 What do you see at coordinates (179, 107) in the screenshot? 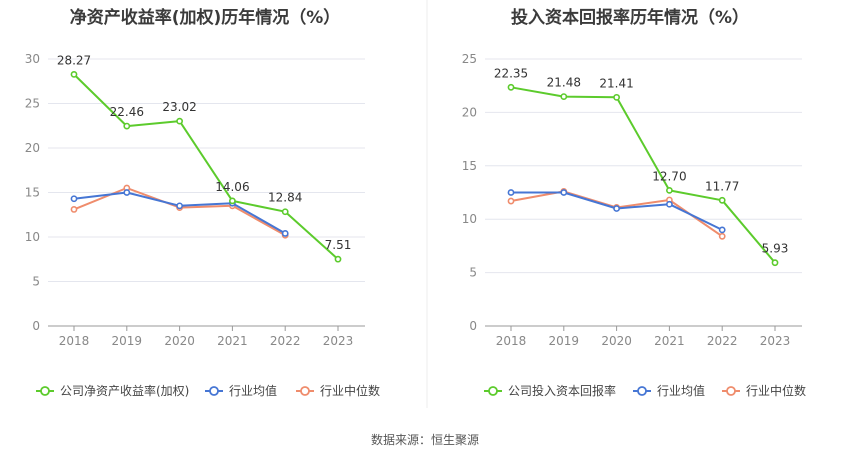
I see `data-label: 23.02` at bounding box center [179, 107].